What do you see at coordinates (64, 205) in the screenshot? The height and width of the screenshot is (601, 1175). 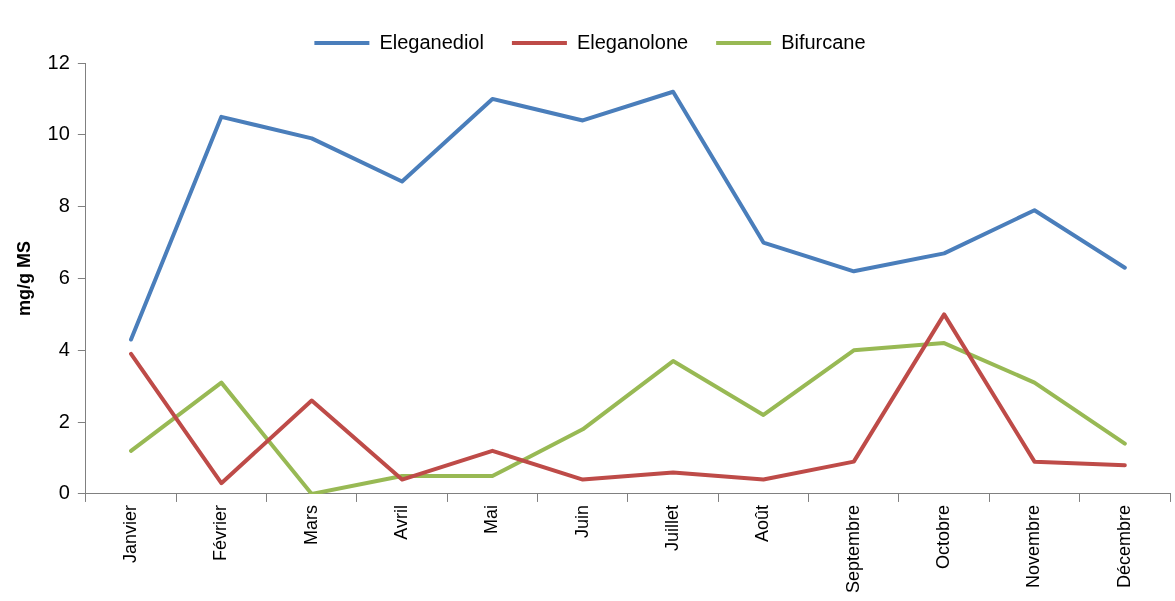 I see `y-tick-label: 8` at bounding box center [64, 205].